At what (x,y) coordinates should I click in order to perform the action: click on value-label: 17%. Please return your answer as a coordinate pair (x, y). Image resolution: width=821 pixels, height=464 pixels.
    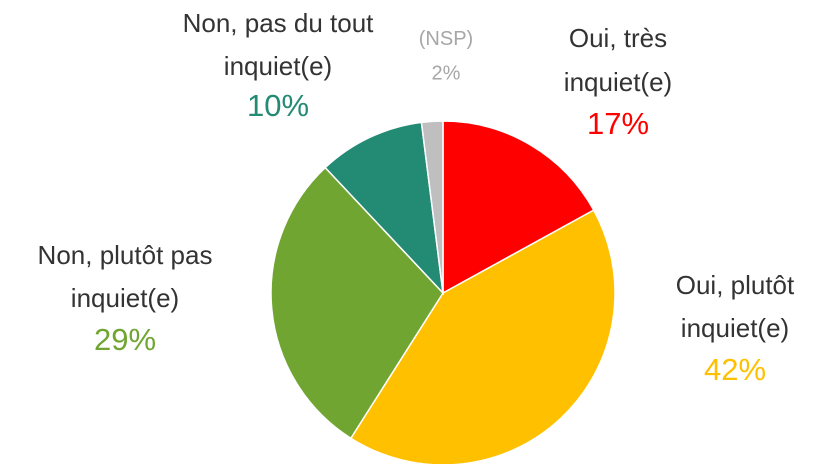
    Looking at the image, I should click on (618, 123).